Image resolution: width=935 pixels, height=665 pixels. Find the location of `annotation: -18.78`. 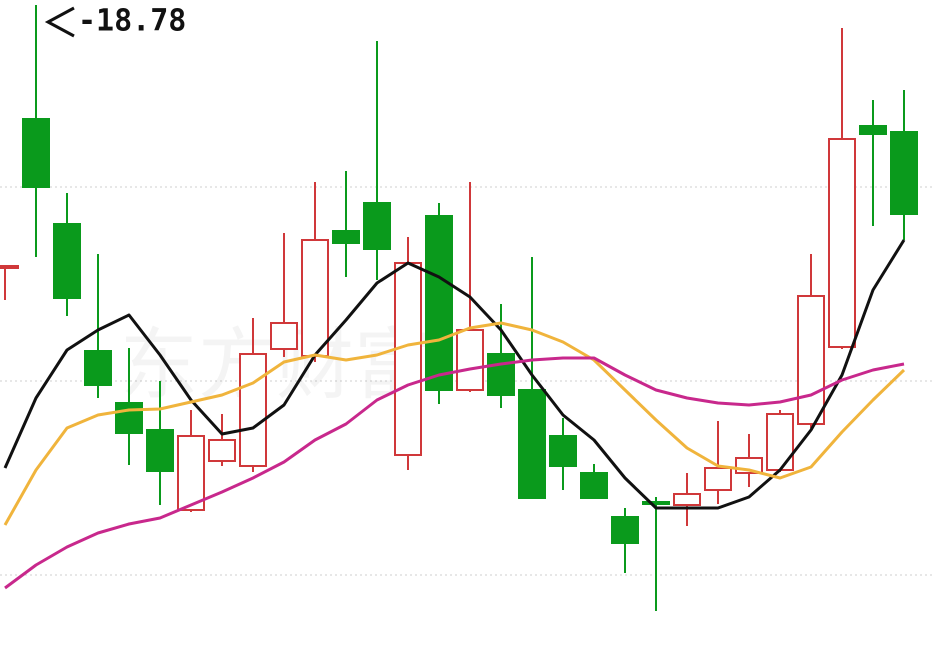

annotation: -18.78 is located at coordinates (132, 21).